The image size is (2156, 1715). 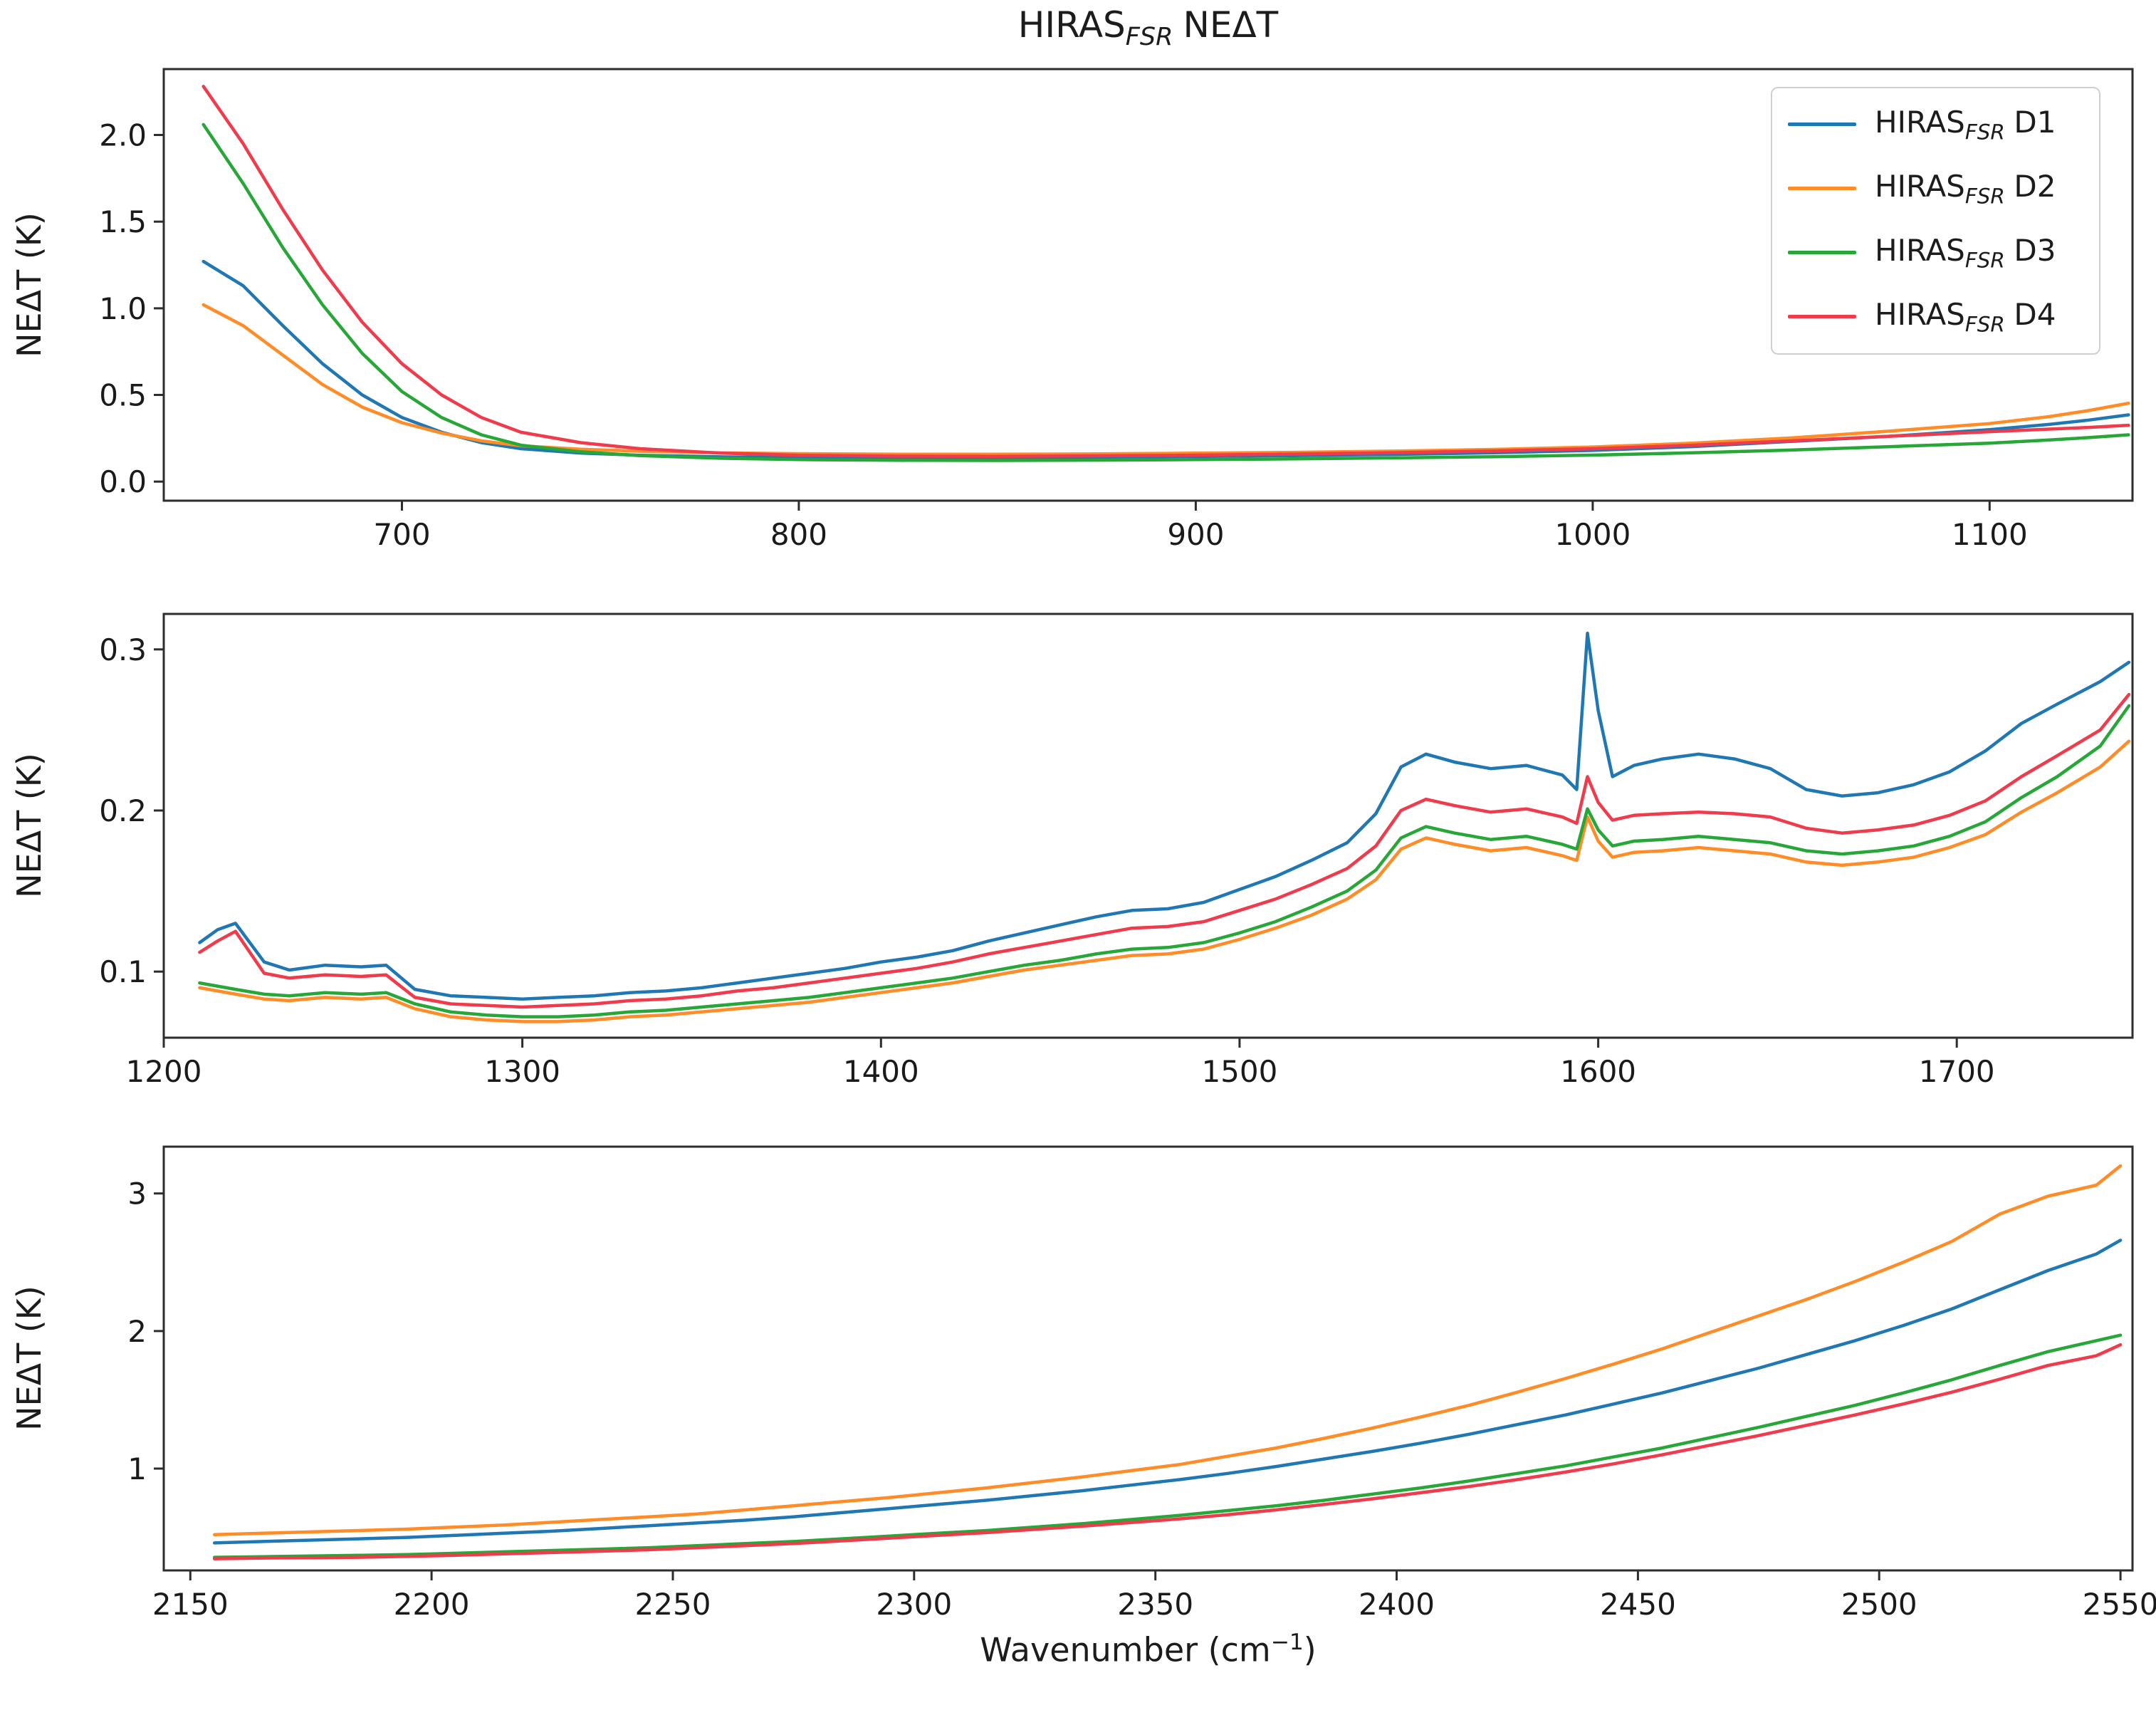 What do you see at coordinates (1397, 1604) in the screenshot?
I see `x-tick-label: 2400` at bounding box center [1397, 1604].